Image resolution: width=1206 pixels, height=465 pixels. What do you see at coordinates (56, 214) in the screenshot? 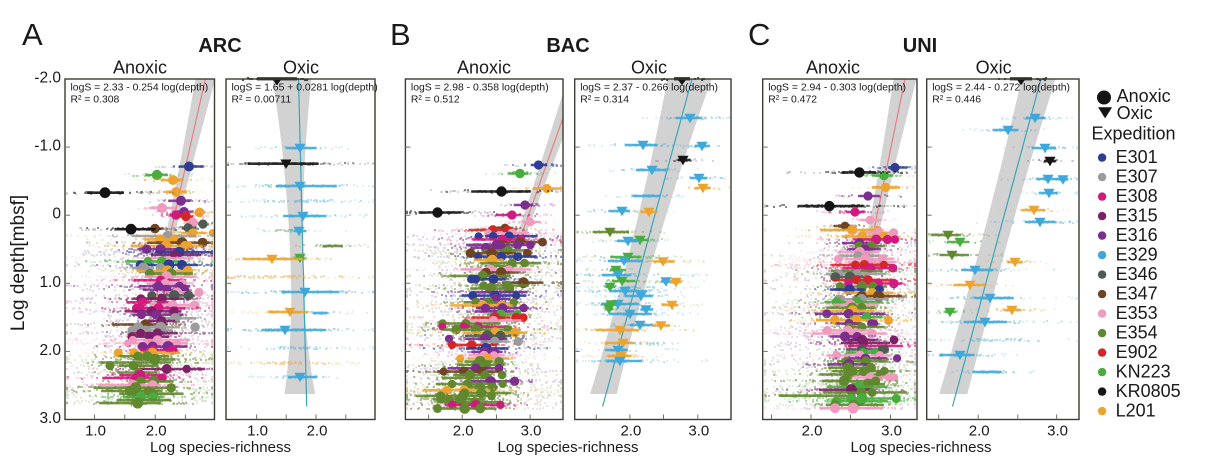
I see `svg-text: 0` at bounding box center [56, 214].